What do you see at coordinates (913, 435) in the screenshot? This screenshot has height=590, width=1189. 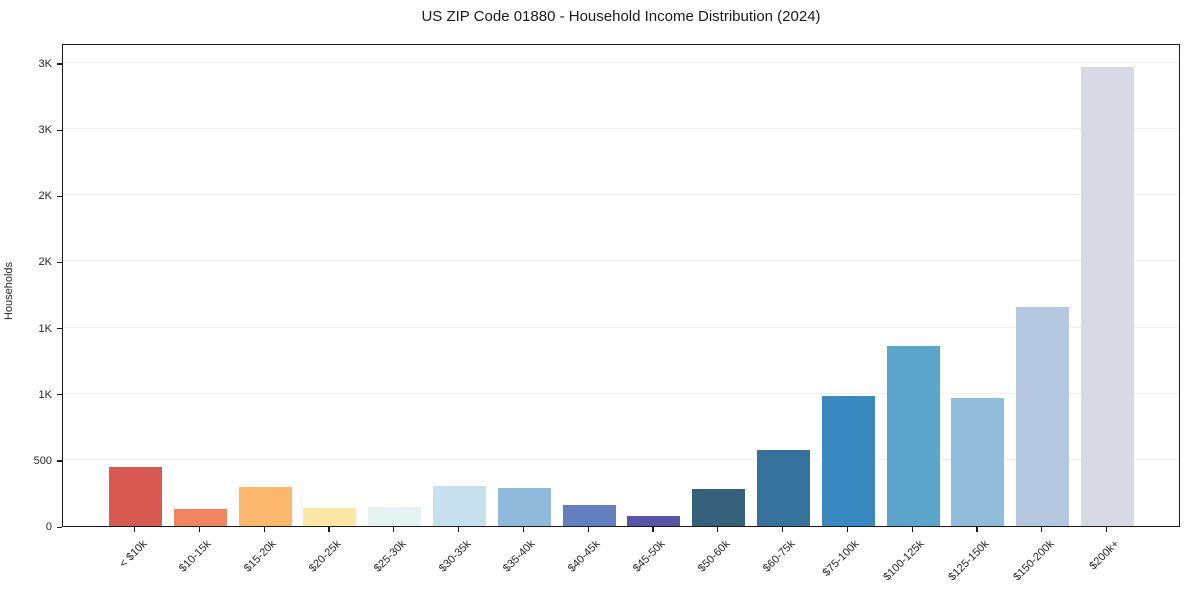 I see `bar-100-125k` at bounding box center [913, 435].